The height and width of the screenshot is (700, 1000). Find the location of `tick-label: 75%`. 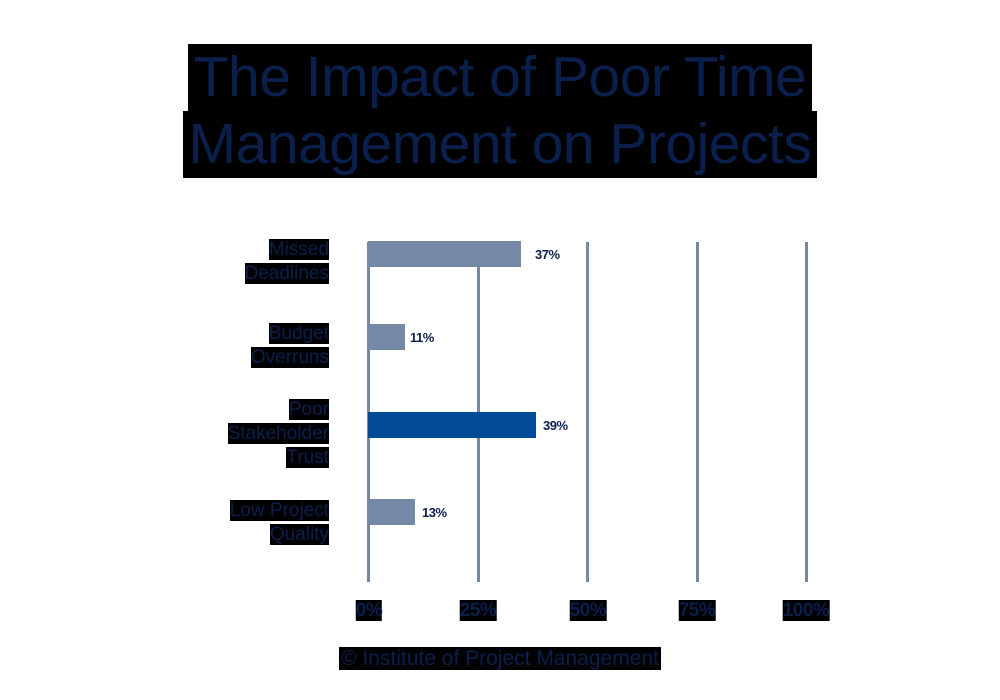

tick-label: 75% is located at coordinates (697, 610).